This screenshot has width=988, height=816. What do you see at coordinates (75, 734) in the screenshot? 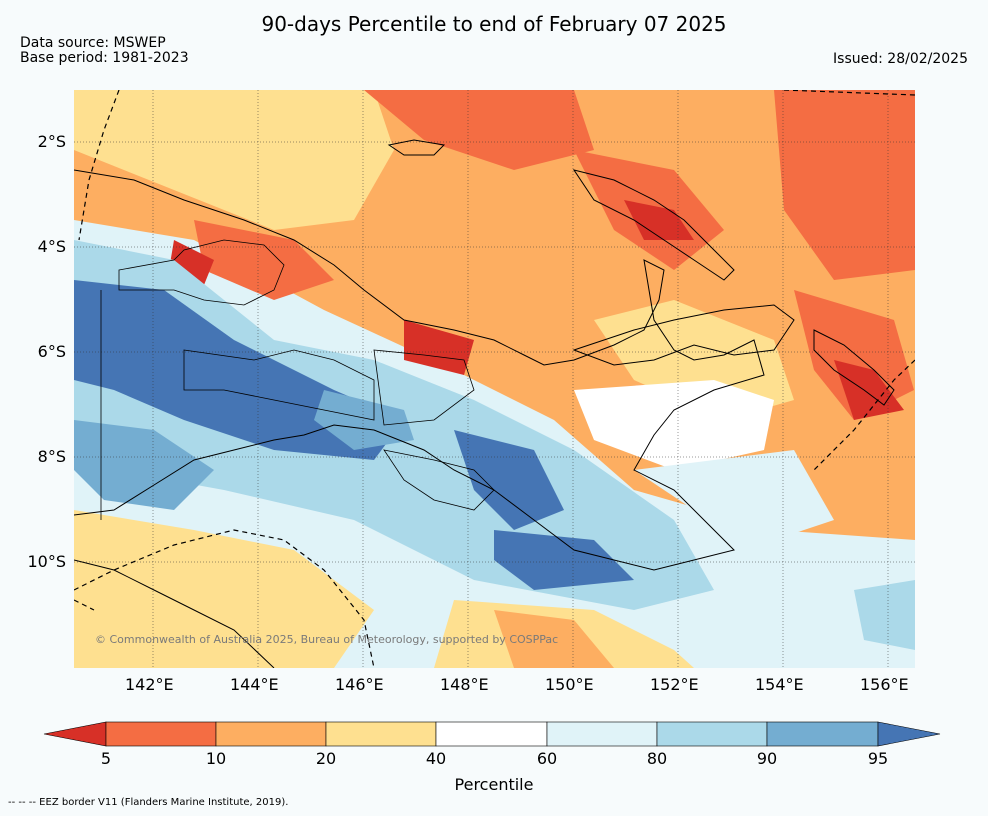
I see `colorbar-low-extension` at bounding box center [75, 734].